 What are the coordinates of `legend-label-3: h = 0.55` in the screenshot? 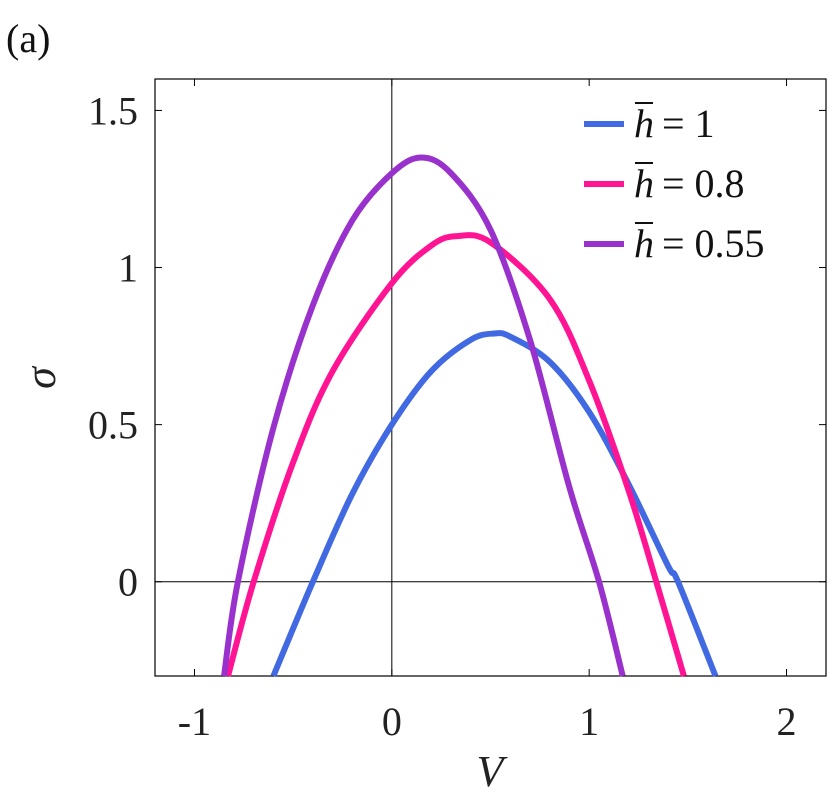 It's located at (699, 243).